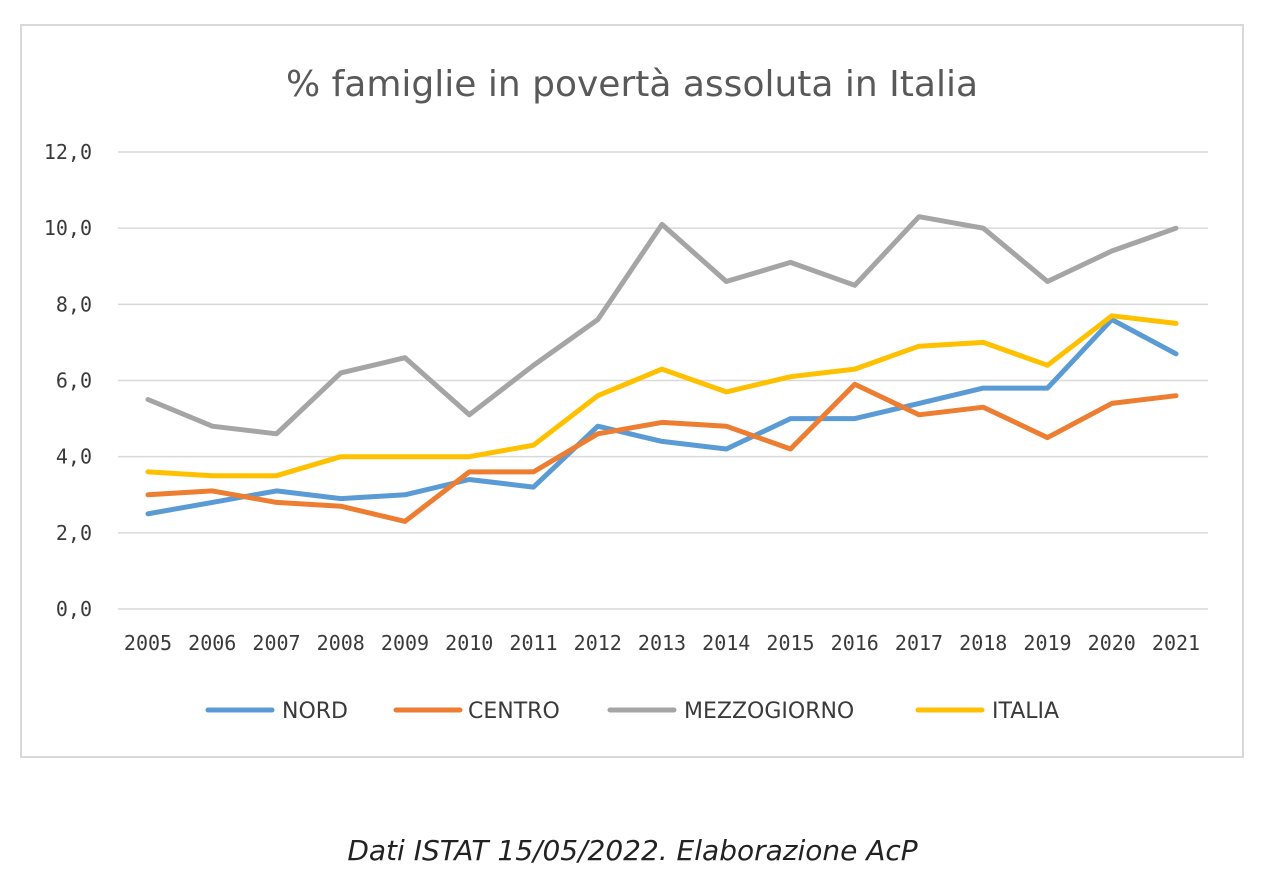 The width and height of the screenshot is (1265, 884). What do you see at coordinates (276, 711) in the screenshot?
I see `legend-item-nord: NORD` at bounding box center [276, 711].